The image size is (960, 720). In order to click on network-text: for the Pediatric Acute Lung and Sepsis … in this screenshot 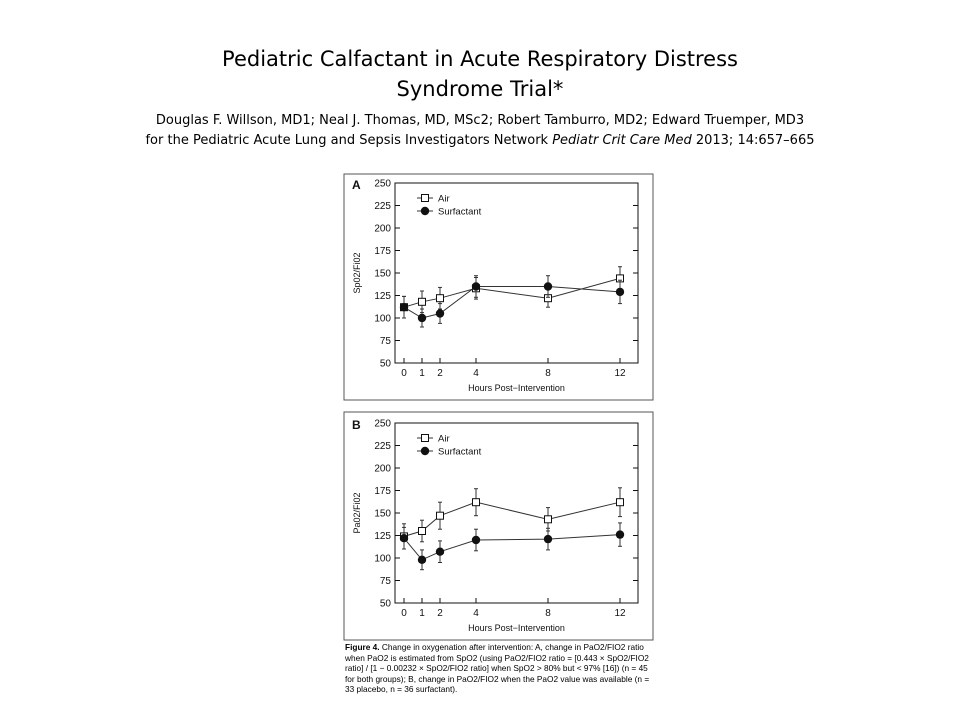, I will do `click(349, 140)`.